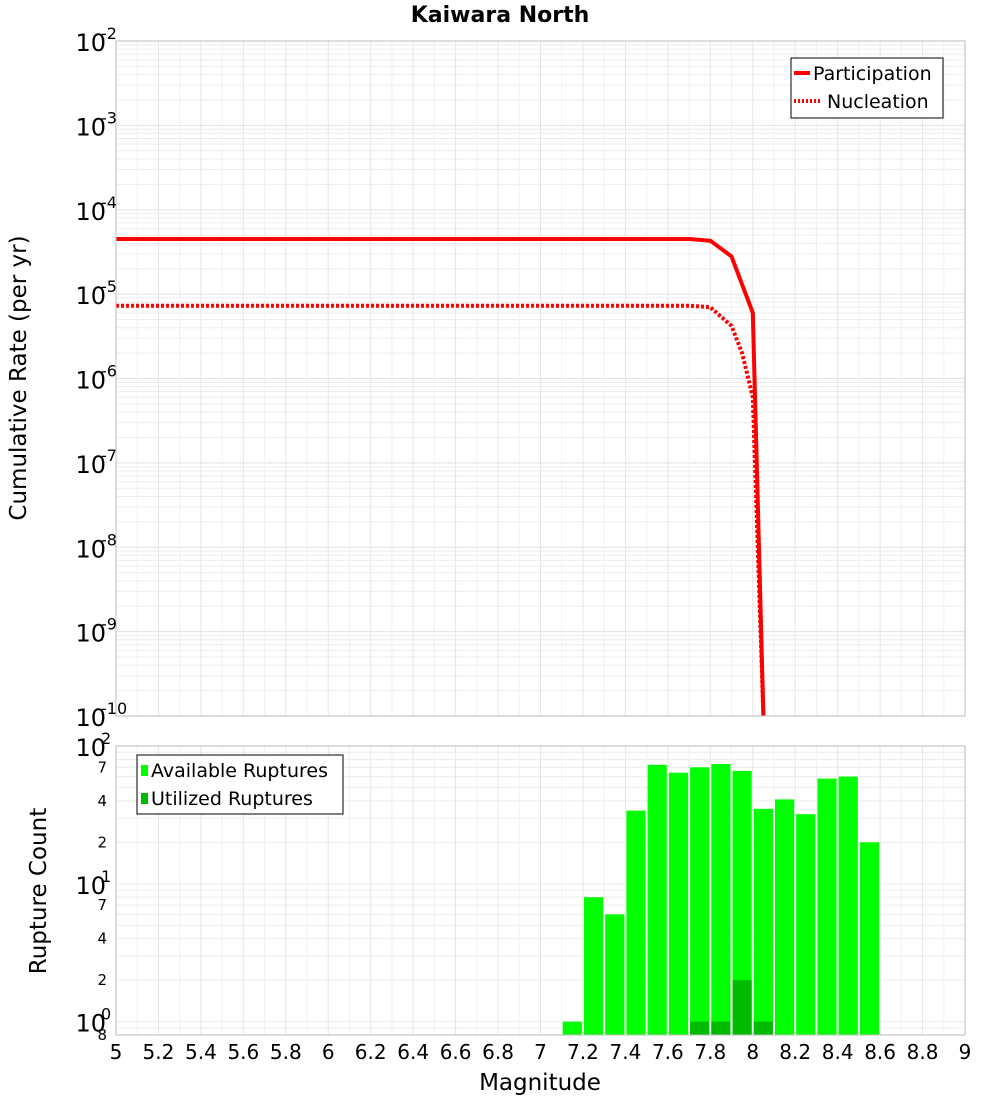  I want to click on x-tick-label: 8, so click(752, 1052).